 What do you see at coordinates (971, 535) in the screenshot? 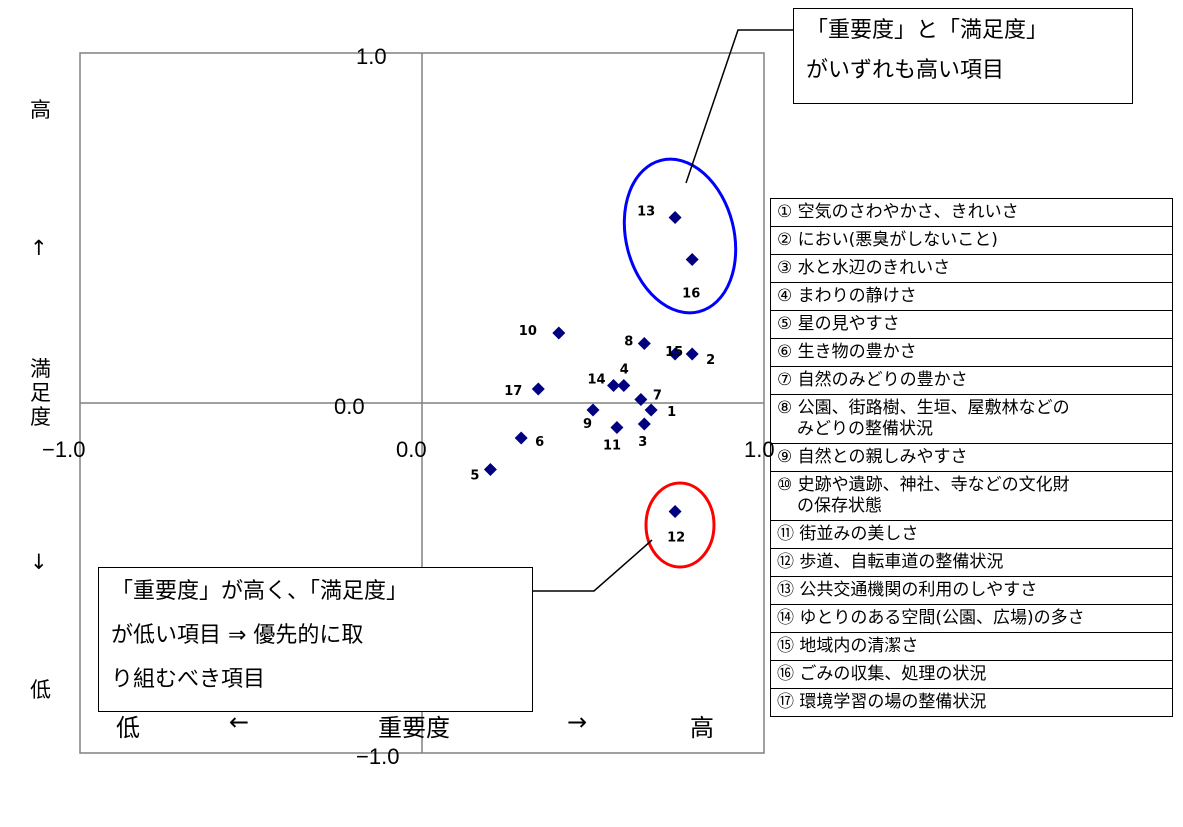
I see `legend-item-11: ⑪ 街並みの美しさ` at bounding box center [971, 535].